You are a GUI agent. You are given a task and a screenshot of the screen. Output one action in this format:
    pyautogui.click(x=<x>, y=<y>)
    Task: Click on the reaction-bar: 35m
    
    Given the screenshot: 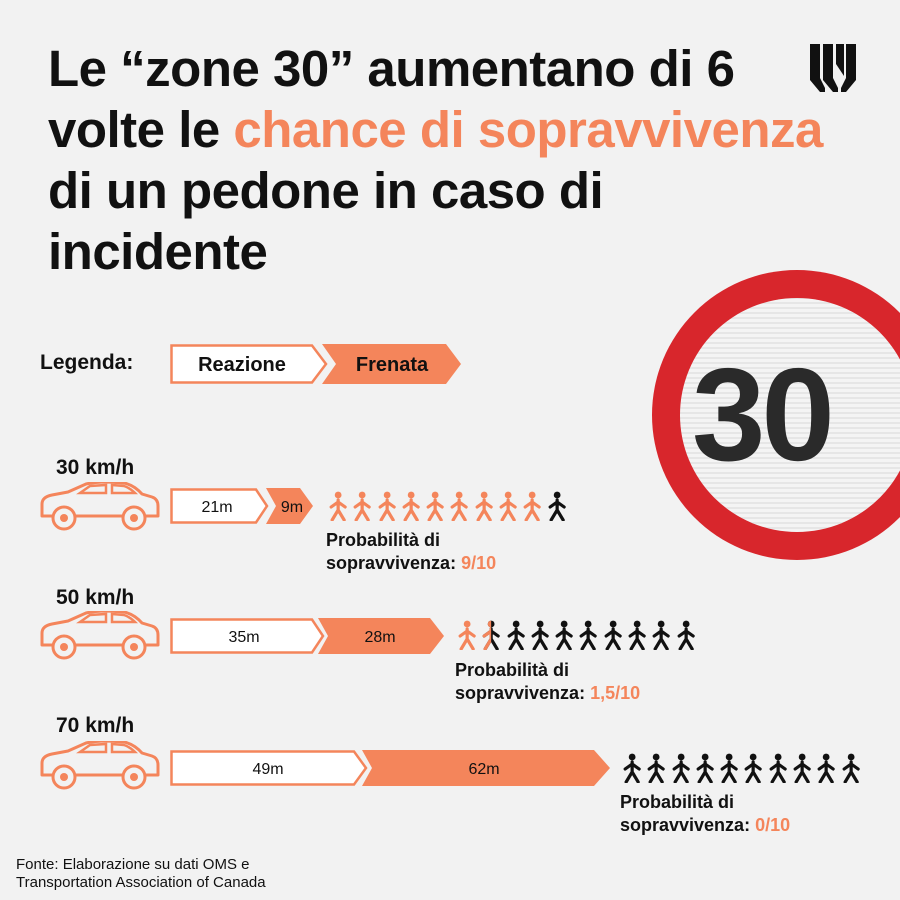 What is the action you would take?
    pyautogui.click(x=247, y=636)
    